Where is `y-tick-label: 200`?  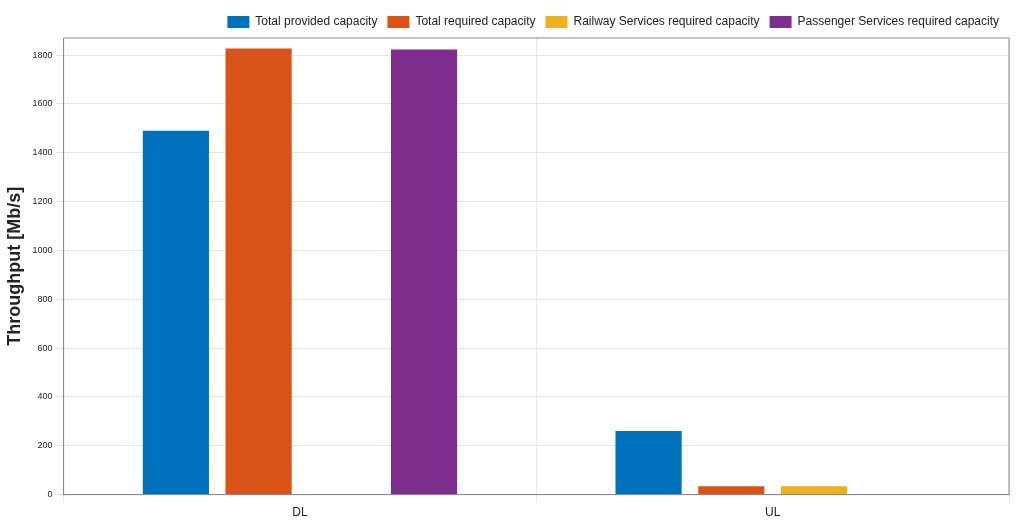
y-tick-label: 200 is located at coordinates (45, 445).